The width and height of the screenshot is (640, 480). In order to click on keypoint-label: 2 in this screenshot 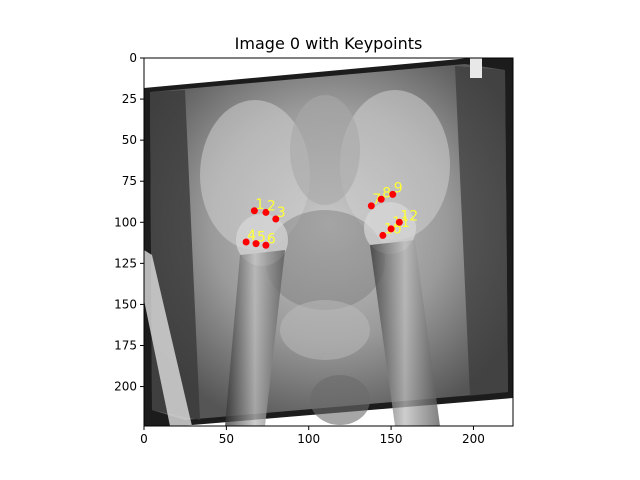, I will do `click(271, 206)`.